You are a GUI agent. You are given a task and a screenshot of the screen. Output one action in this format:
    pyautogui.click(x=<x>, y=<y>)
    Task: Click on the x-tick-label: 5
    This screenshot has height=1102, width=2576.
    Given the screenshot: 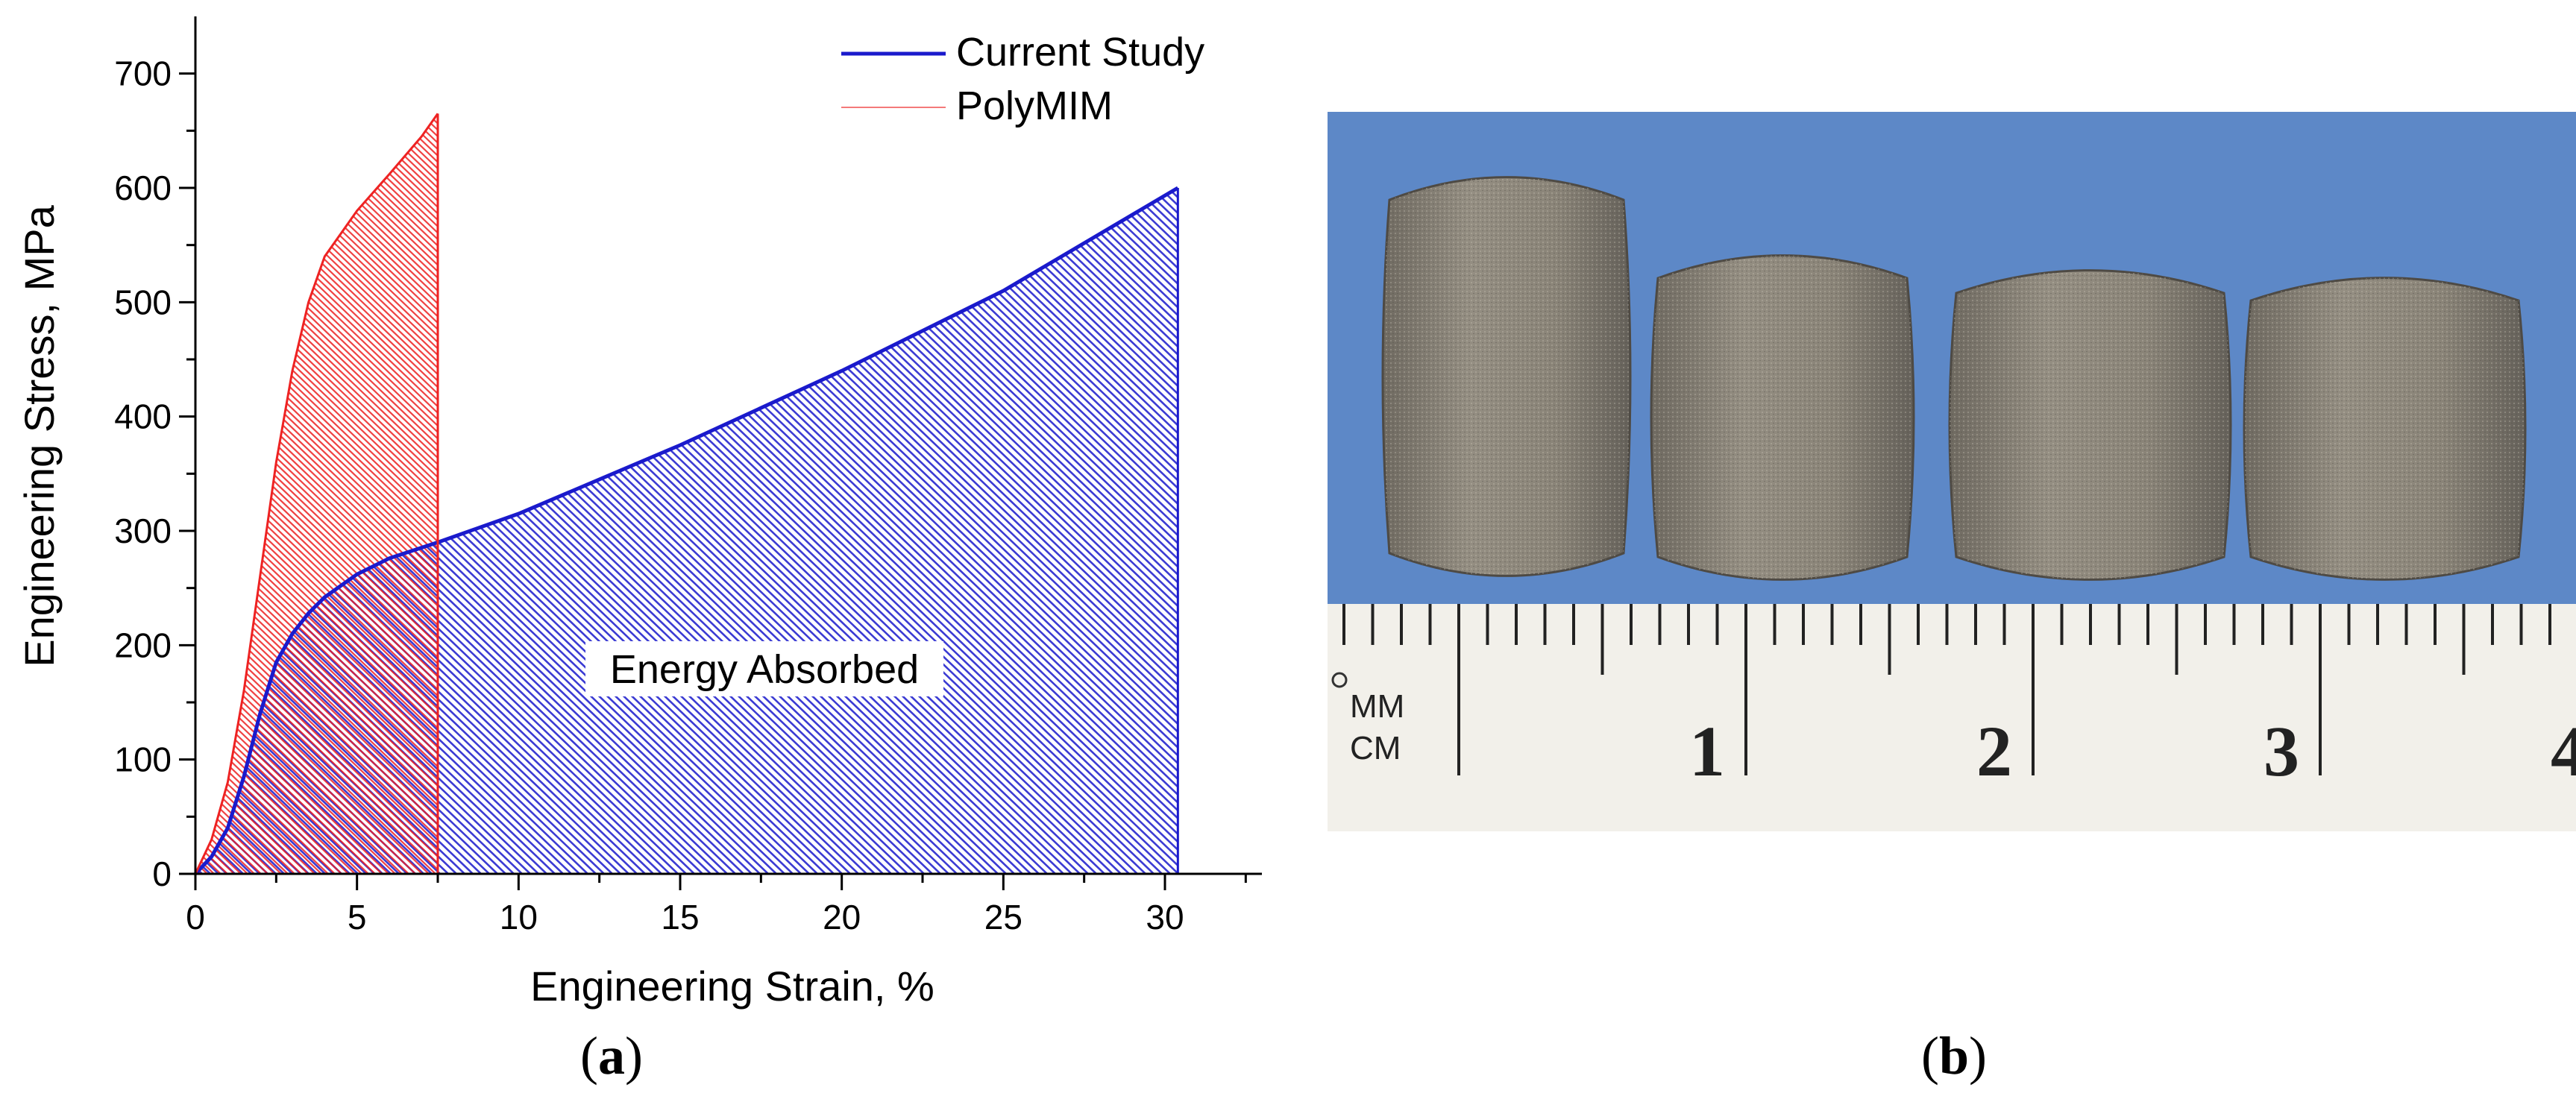 What is the action you would take?
    pyautogui.click(x=358, y=917)
    